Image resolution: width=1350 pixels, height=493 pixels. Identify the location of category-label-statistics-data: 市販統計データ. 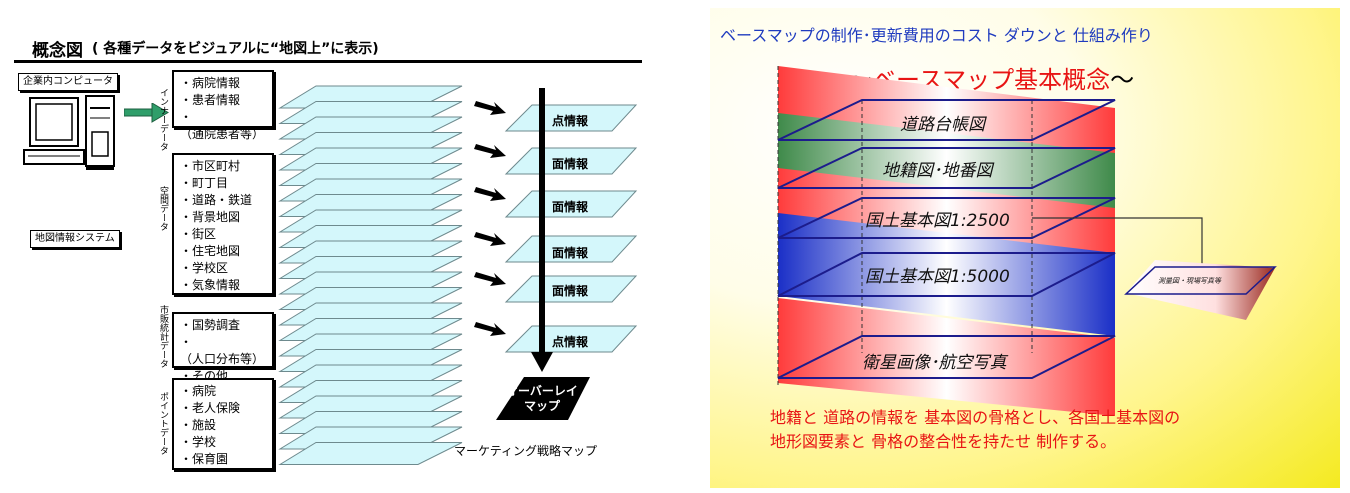
(163, 336).